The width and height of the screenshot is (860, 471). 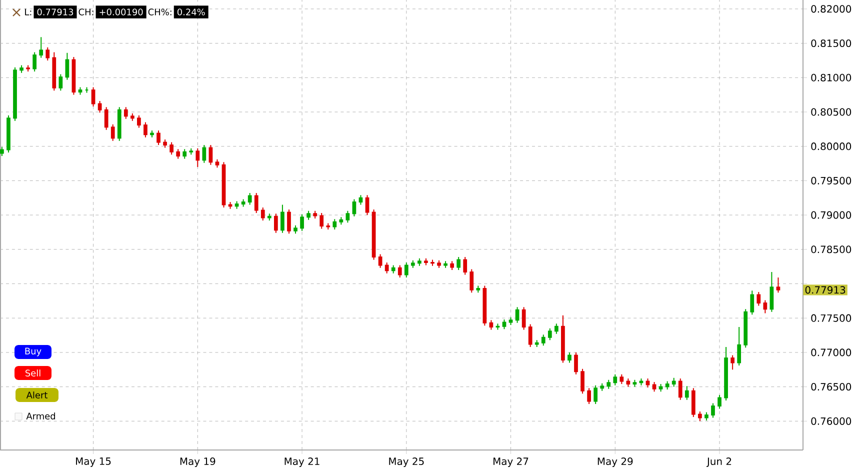 What do you see at coordinates (831, 43) in the screenshot?
I see `y-tick-label: 0.81500` at bounding box center [831, 43].